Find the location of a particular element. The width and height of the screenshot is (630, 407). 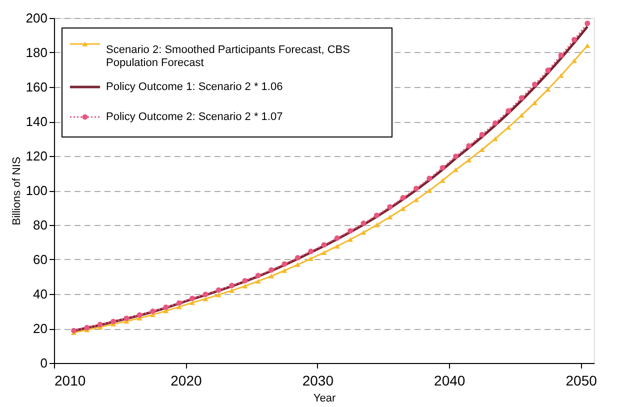

y-tick-label: 0 is located at coordinates (44, 363).